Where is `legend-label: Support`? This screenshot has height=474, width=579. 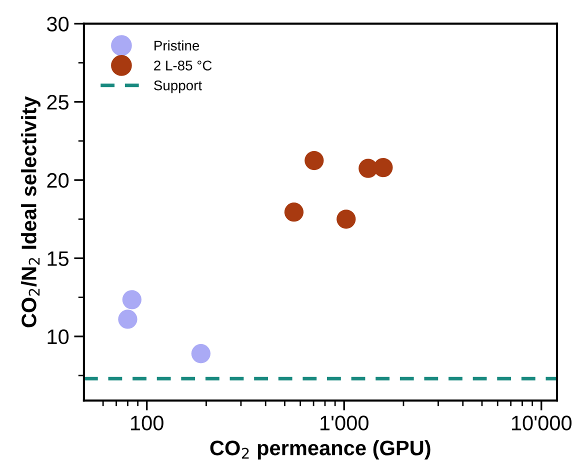 legend-label: Support is located at coordinates (178, 87).